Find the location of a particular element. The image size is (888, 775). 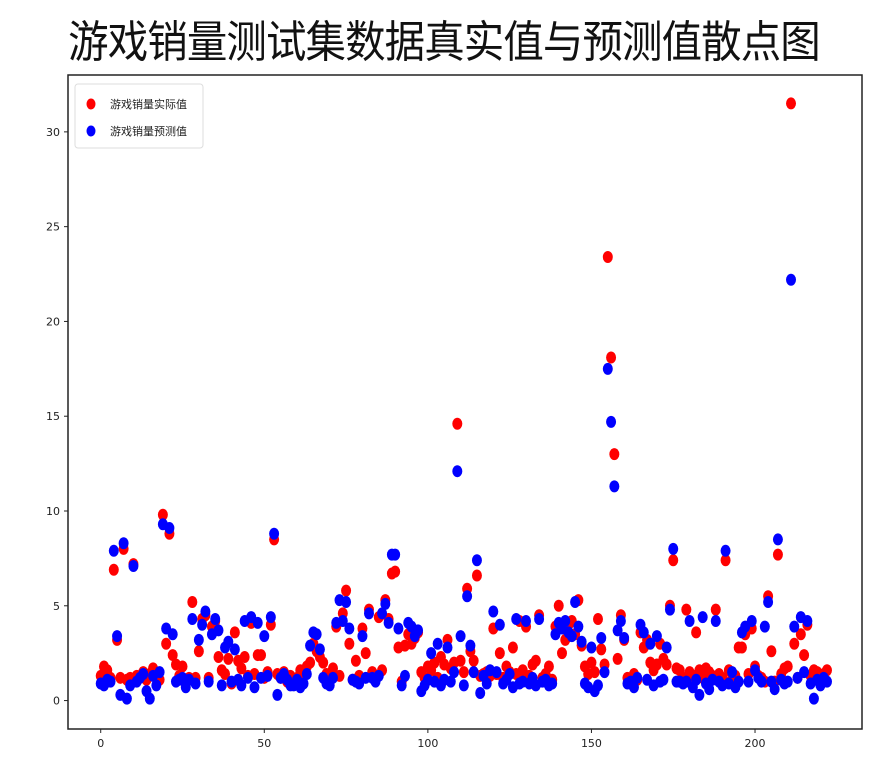

y-tick-label: 10 is located at coordinates (53, 511).